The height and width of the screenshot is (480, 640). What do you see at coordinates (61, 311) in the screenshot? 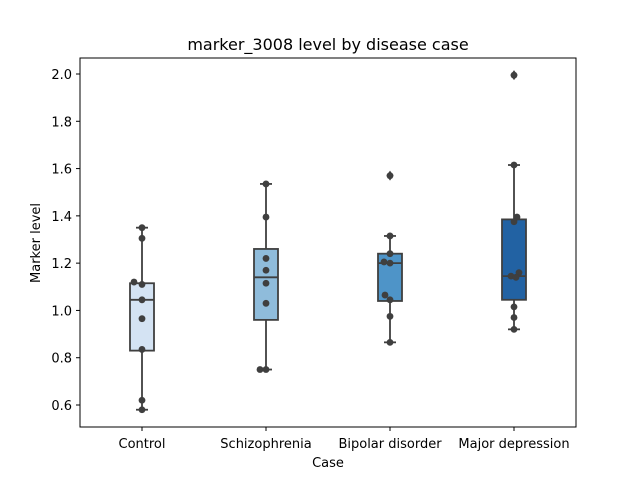
I see `y-tick-label: 1.0` at bounding box center [61, 311].